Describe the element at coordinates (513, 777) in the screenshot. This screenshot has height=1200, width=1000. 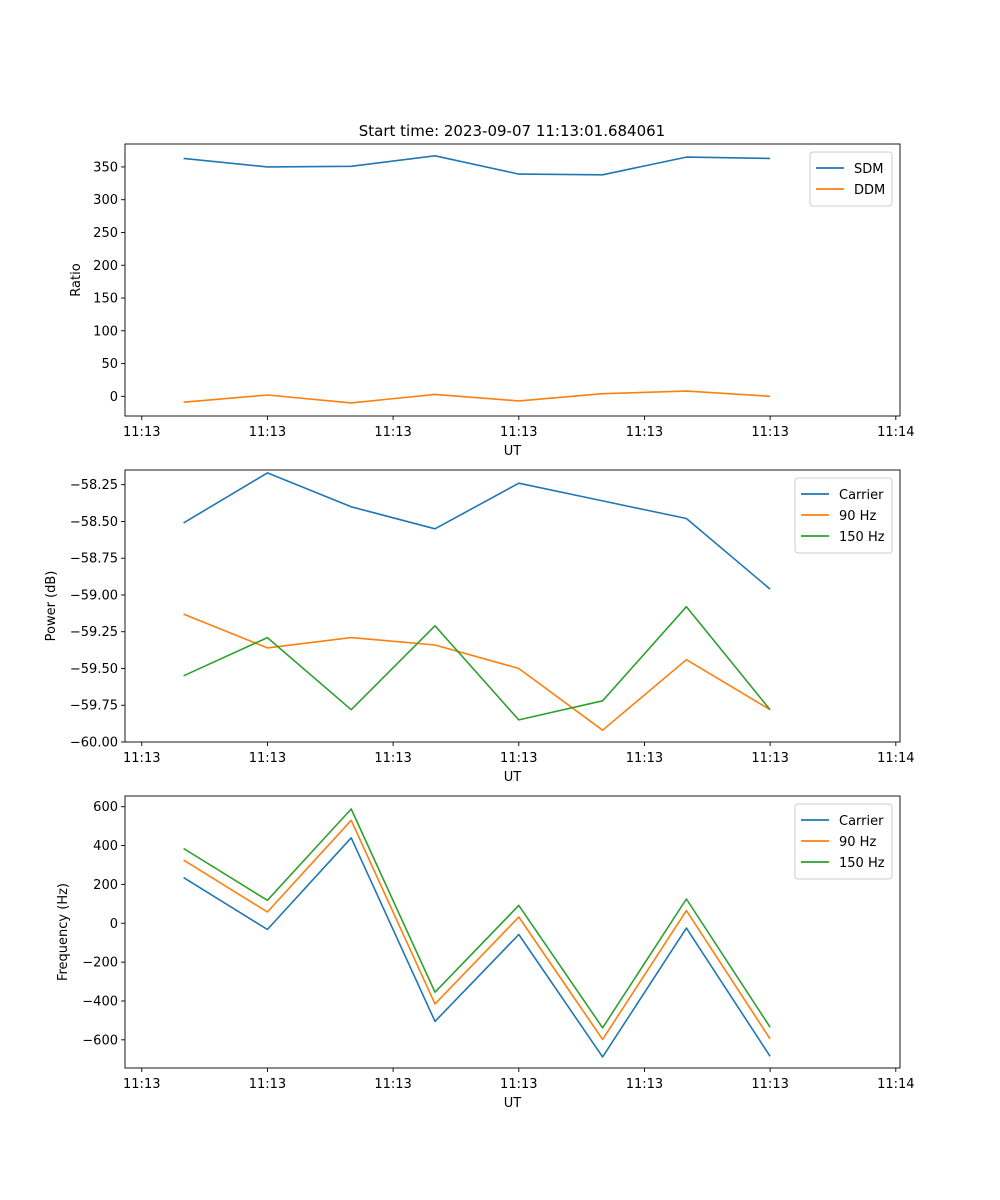
I see `power-x-axis-label: UT` at that location.